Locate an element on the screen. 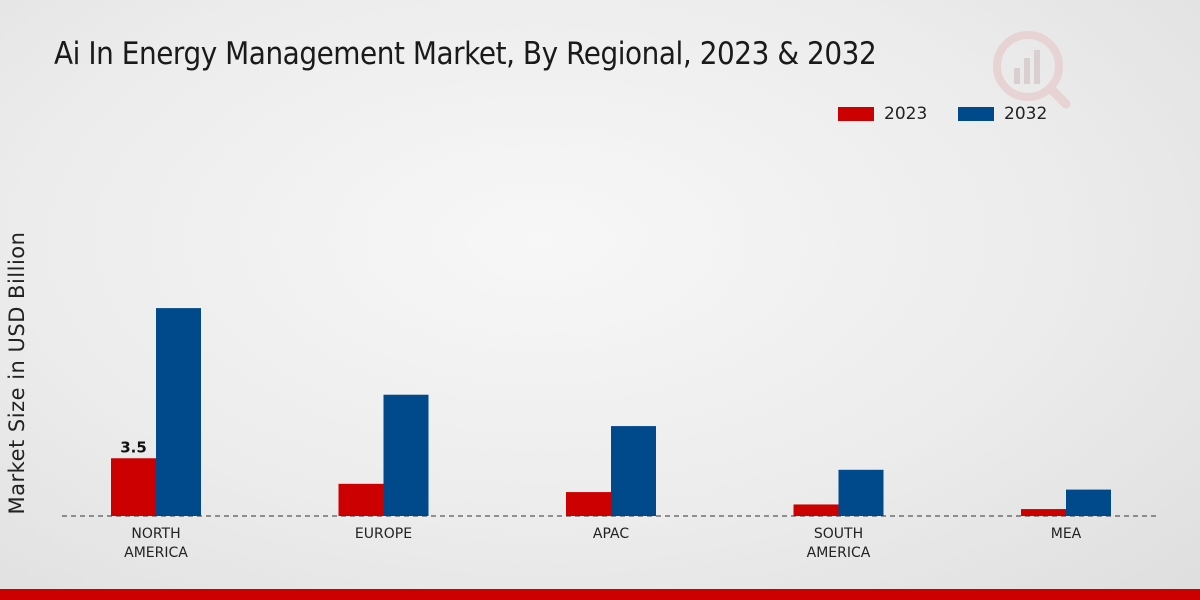 Image resolution: width=1200 pixels, height=600 pixels. legend-item-2032: 2032 is located at coordinates (1002, 114).